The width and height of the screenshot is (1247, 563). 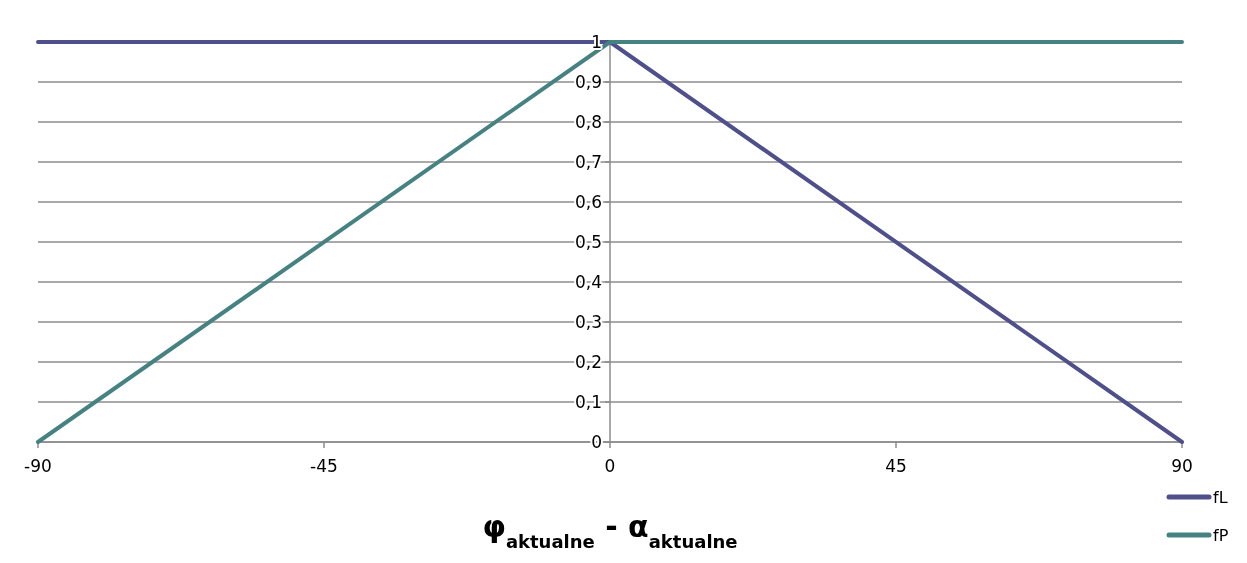 What do you see at coordinates (610, 466) in the screenshot?
I see `x-tick-label: 0` at bounding box center [610, 466].